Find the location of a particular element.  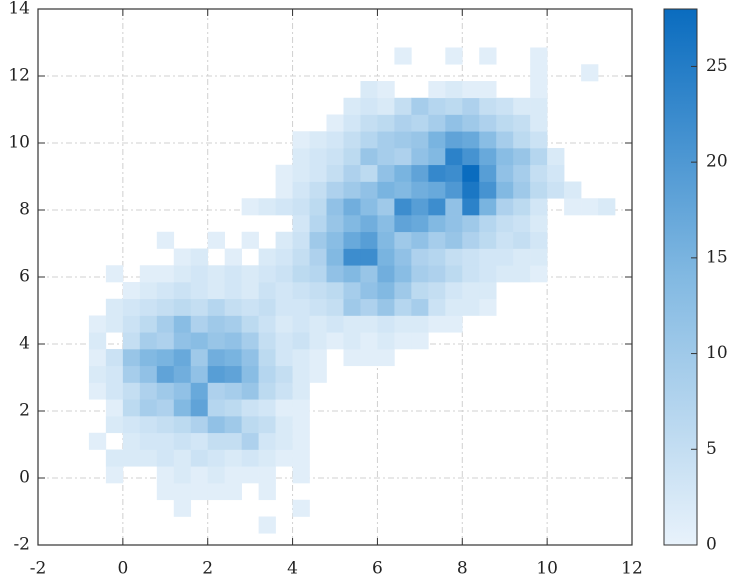

colorbar is located at coordinates (680, 277).